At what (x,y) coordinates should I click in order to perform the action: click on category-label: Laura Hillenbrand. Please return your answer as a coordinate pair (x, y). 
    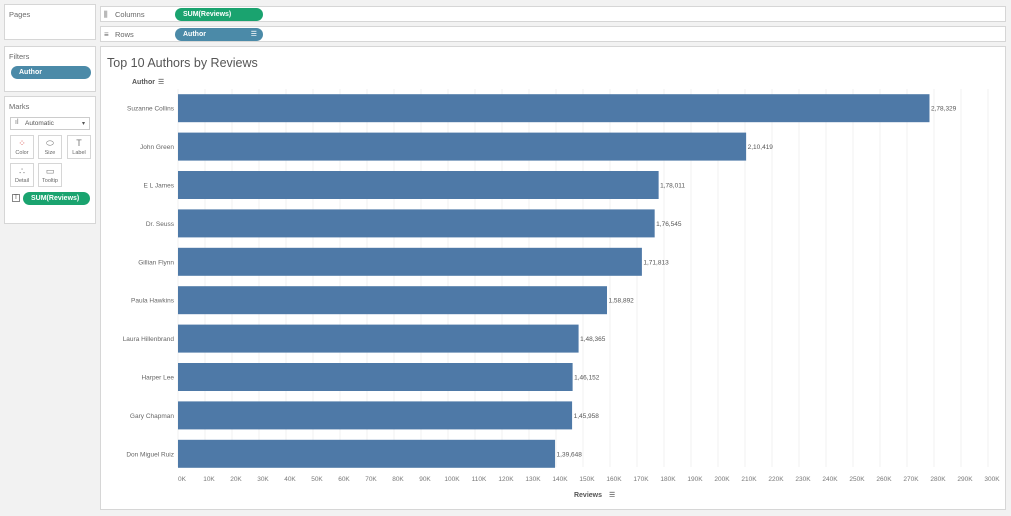
    Looking at the image, I should click on (149, 339).